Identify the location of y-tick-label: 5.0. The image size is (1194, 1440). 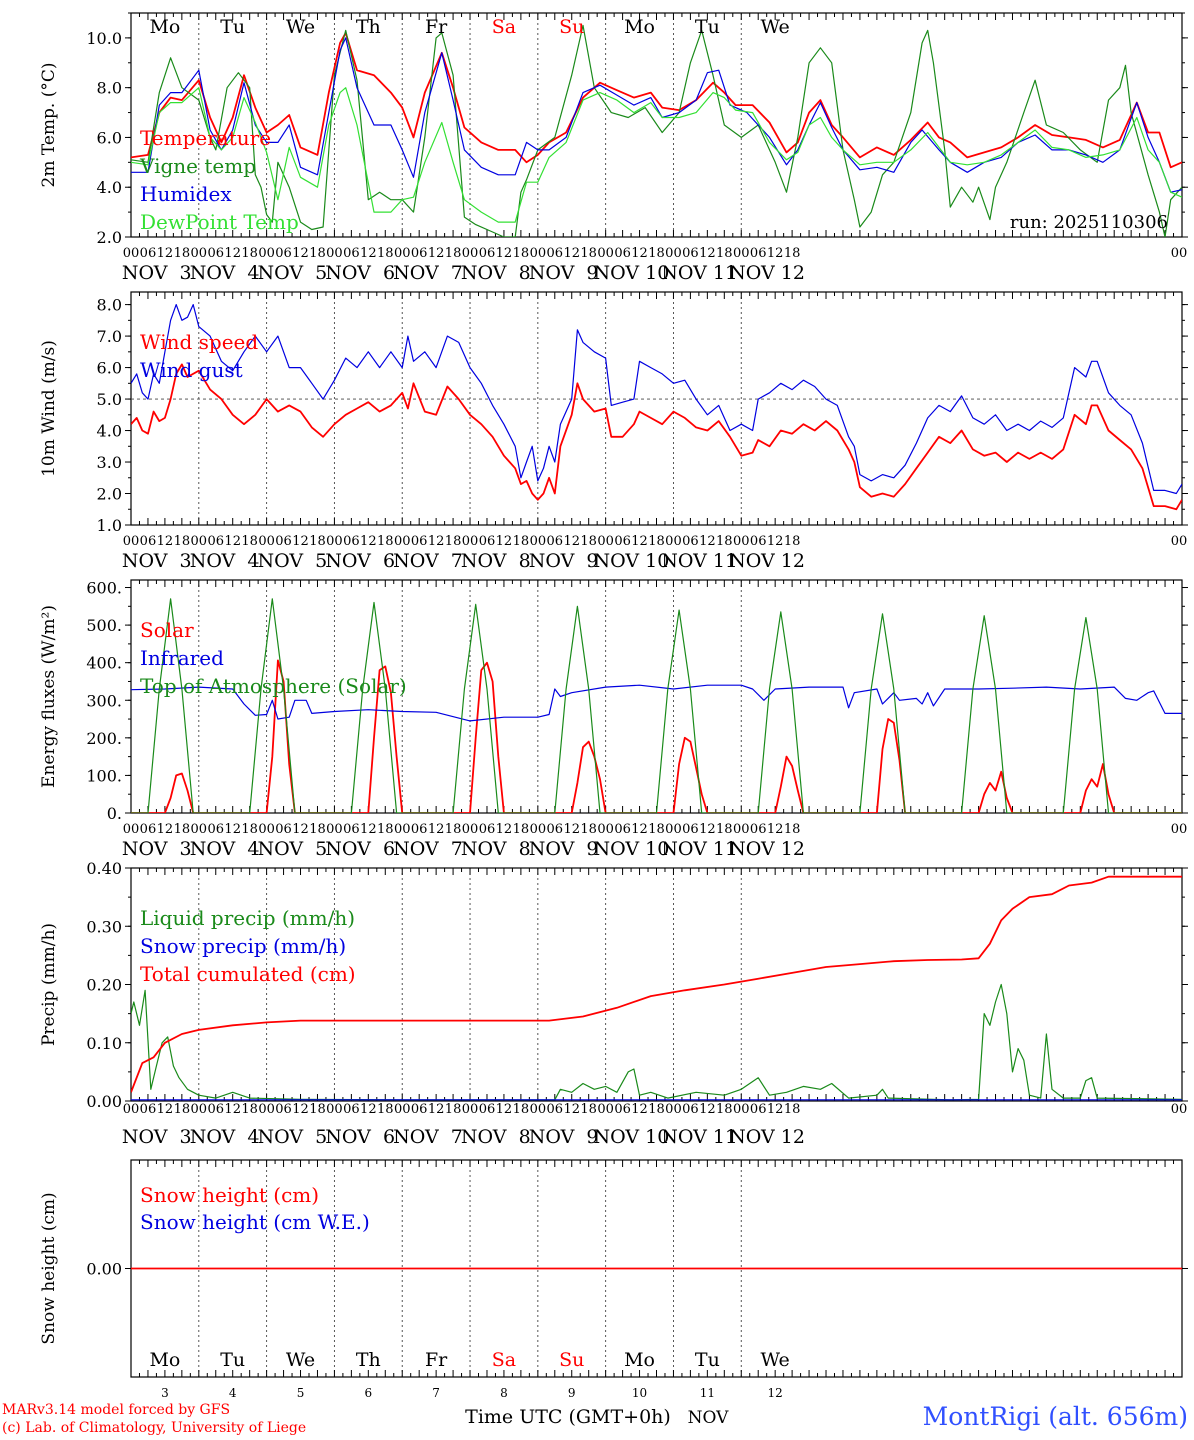
(109, 399).